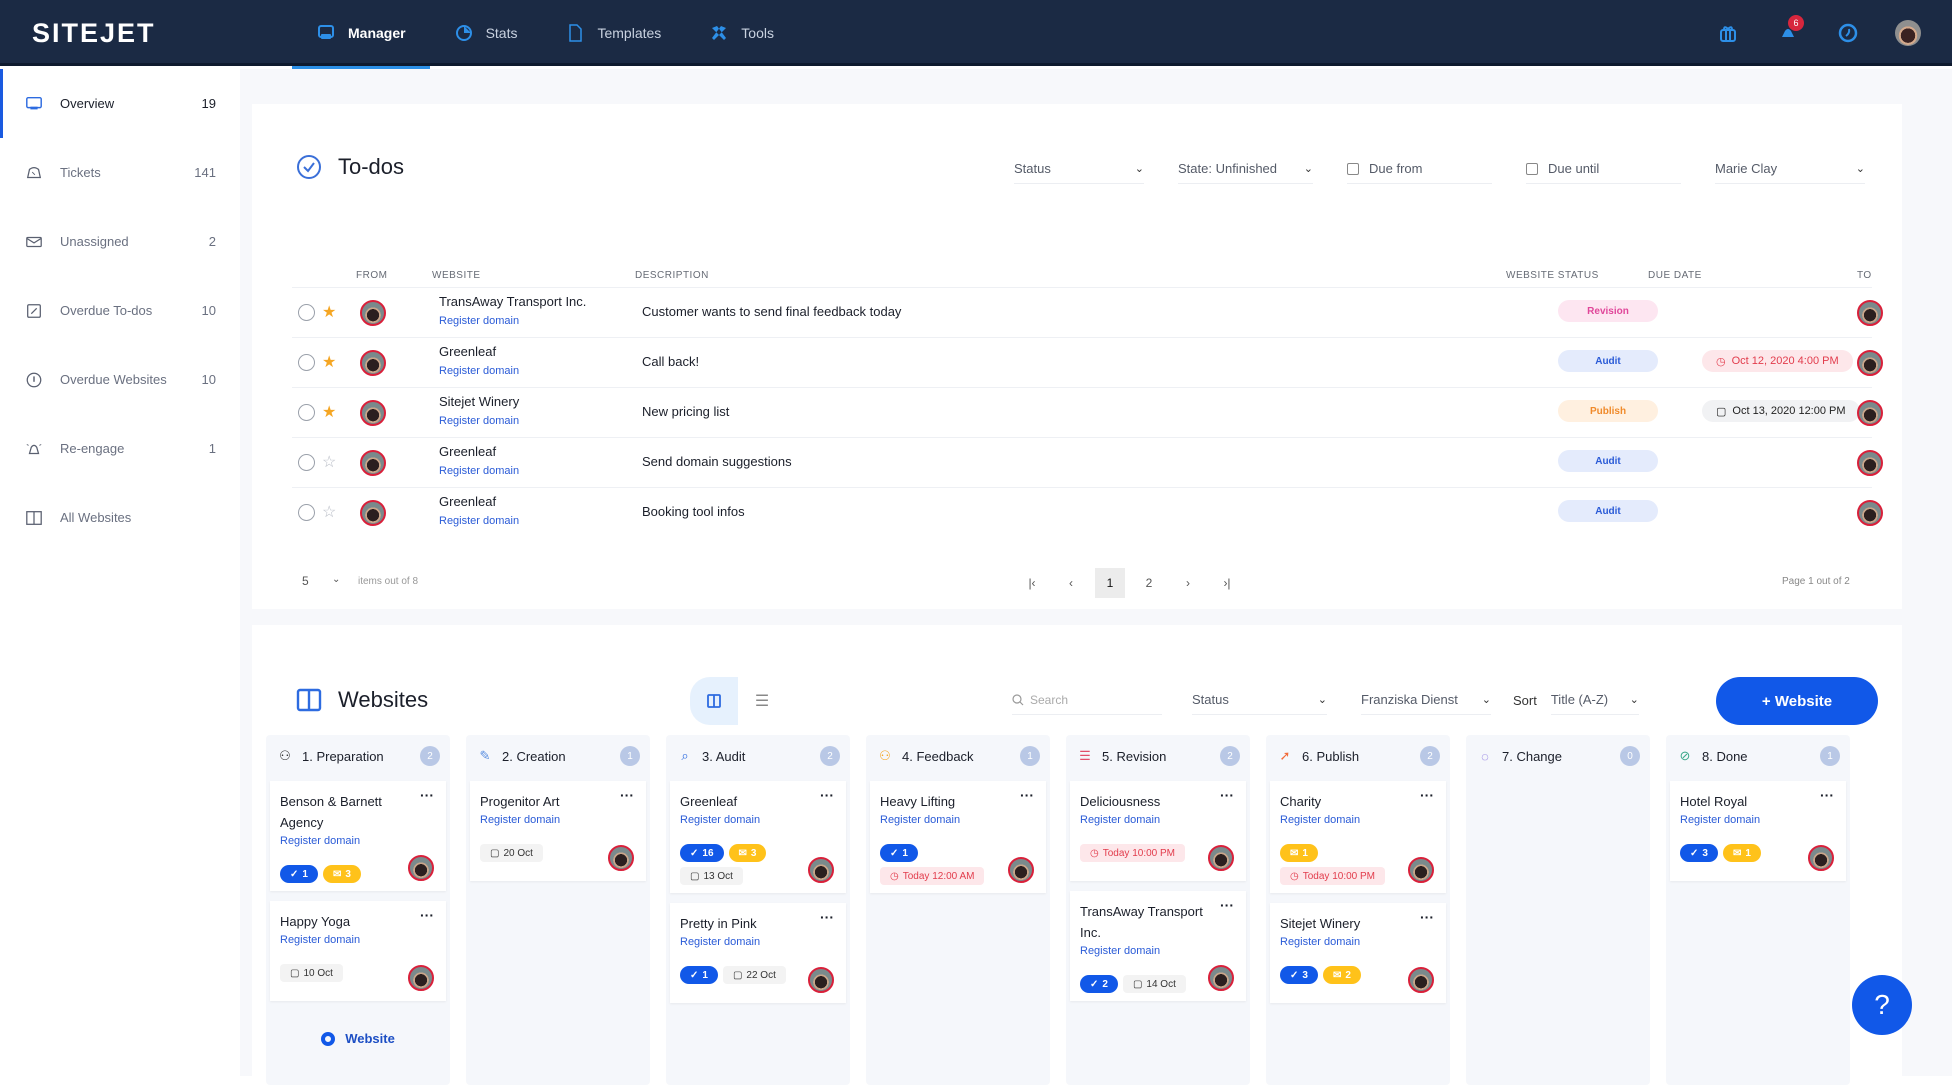  I want to click on user-menu, so click(1908, 33).